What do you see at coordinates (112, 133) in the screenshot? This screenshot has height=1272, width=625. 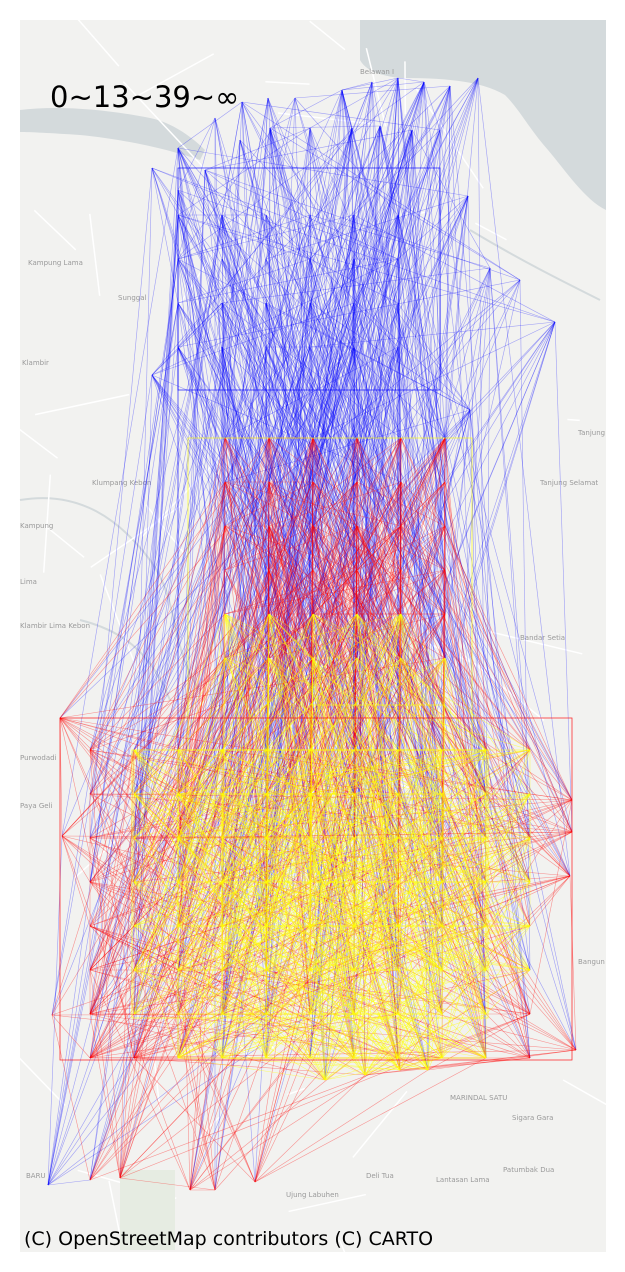 I see `river-mouth` at bounding box center [112, 133].